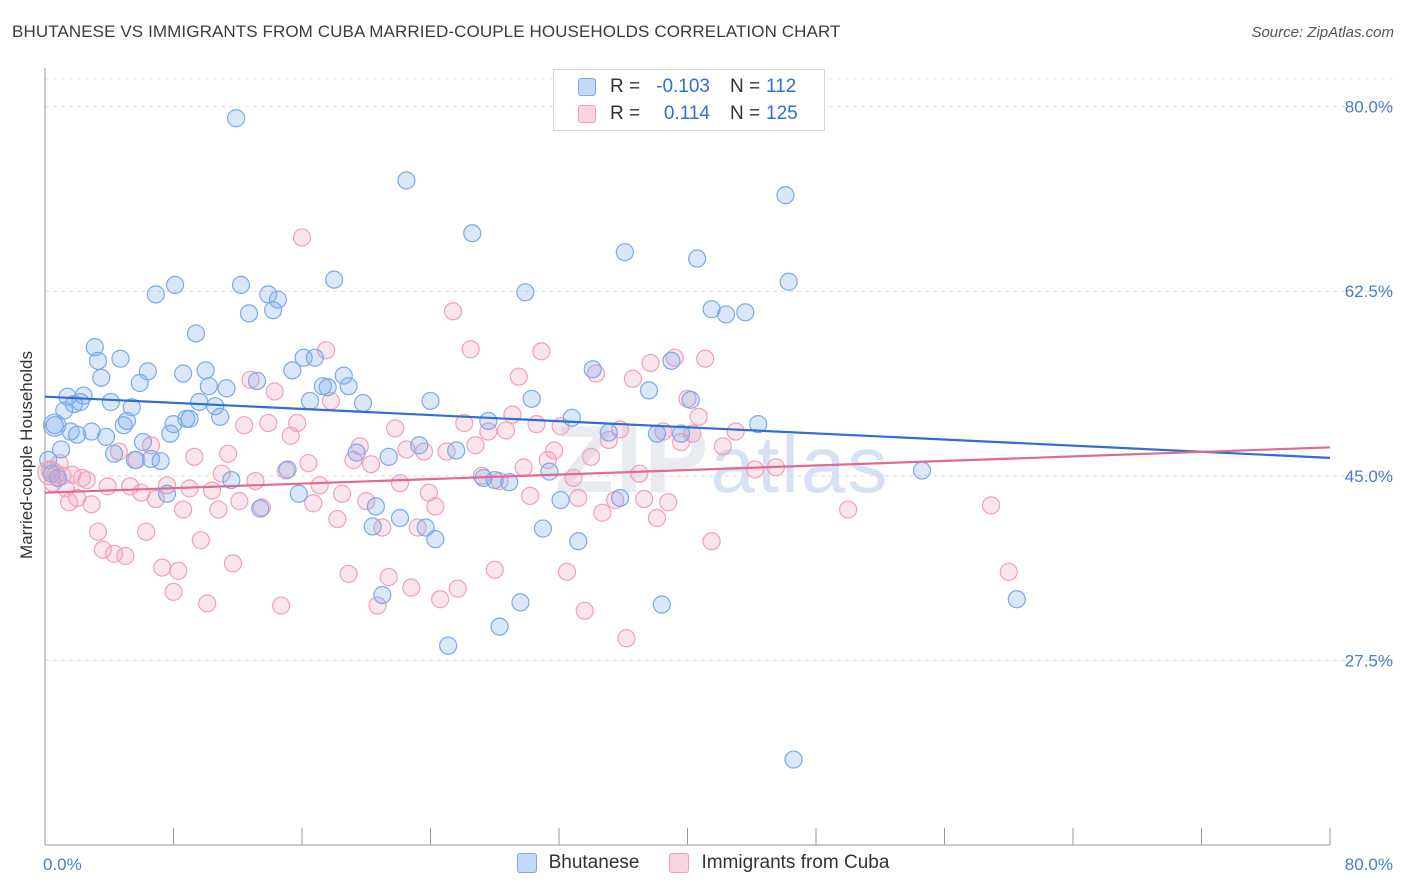  Describe the element at coordinates (26, 455) in the screenshot. I see `y-axis-title: Married-couple Households` at that location.